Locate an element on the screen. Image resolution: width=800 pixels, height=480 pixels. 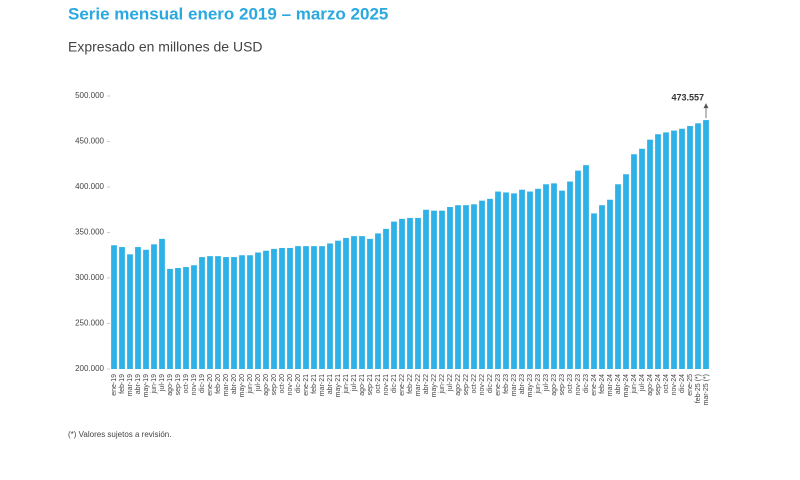
x-tick-label: jun-22 is located at coordinates (442, 384).